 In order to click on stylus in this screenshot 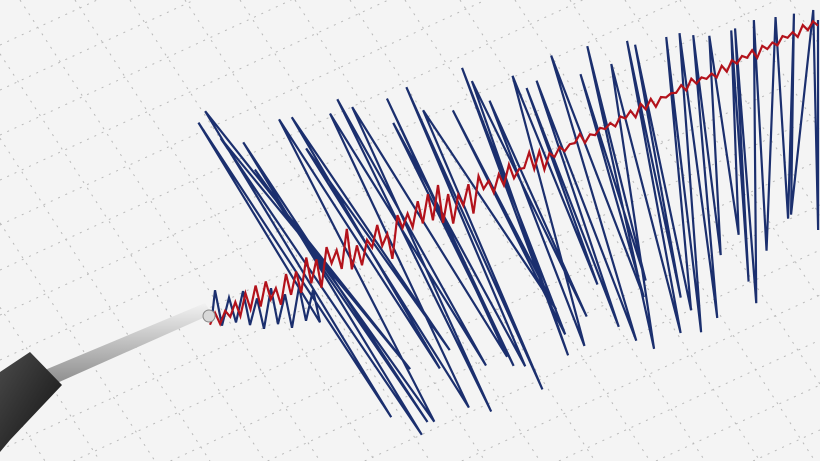, I will do `click(108, 377)`.